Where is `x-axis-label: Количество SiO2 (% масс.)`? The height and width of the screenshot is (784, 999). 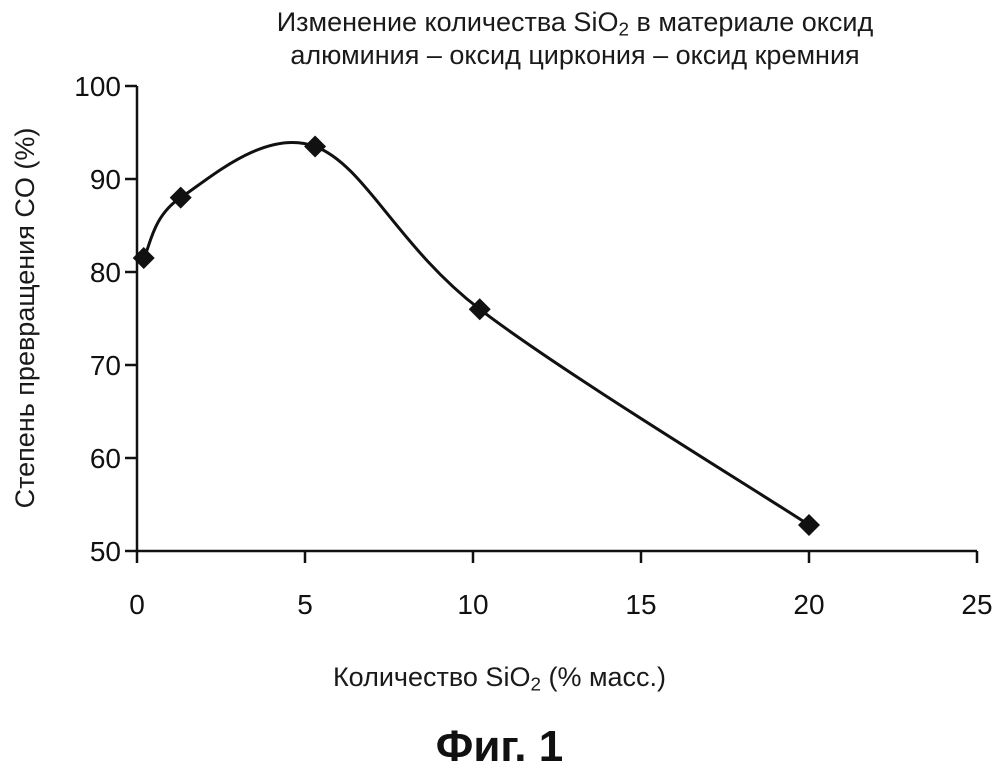
x-axis-label: Количество SiO2 (% масс.) is located at coordinates (499, 677).